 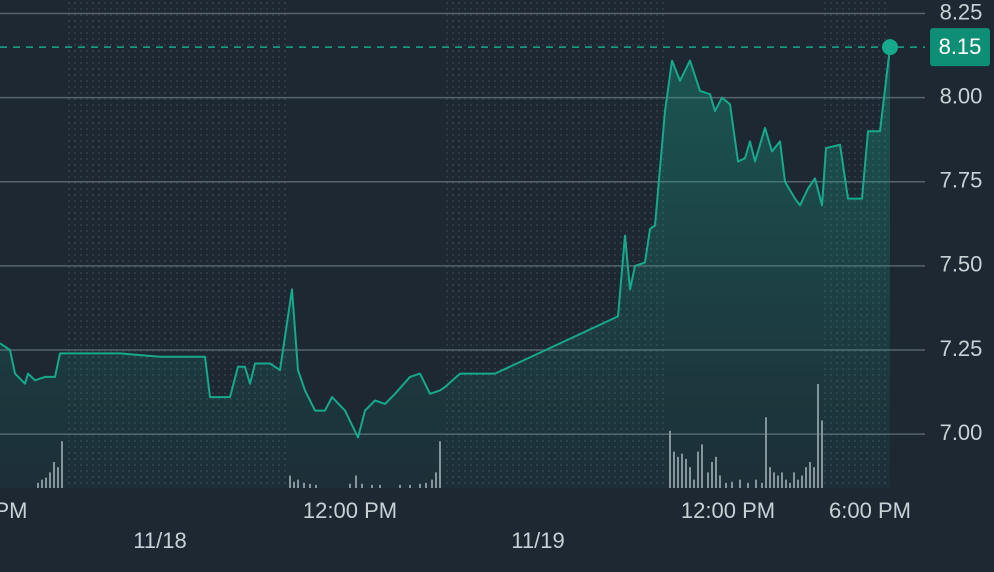 I want to click on last-price-dot, so click(x=890, y=47).